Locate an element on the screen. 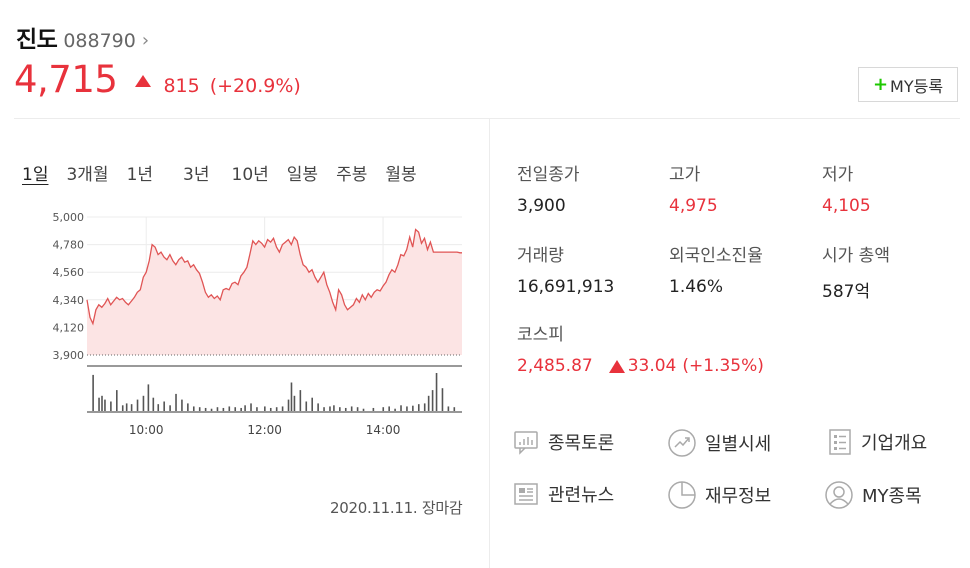 The image size is (970, 568). info-label: 외국인소진율 is located at coordinates (716, 256).